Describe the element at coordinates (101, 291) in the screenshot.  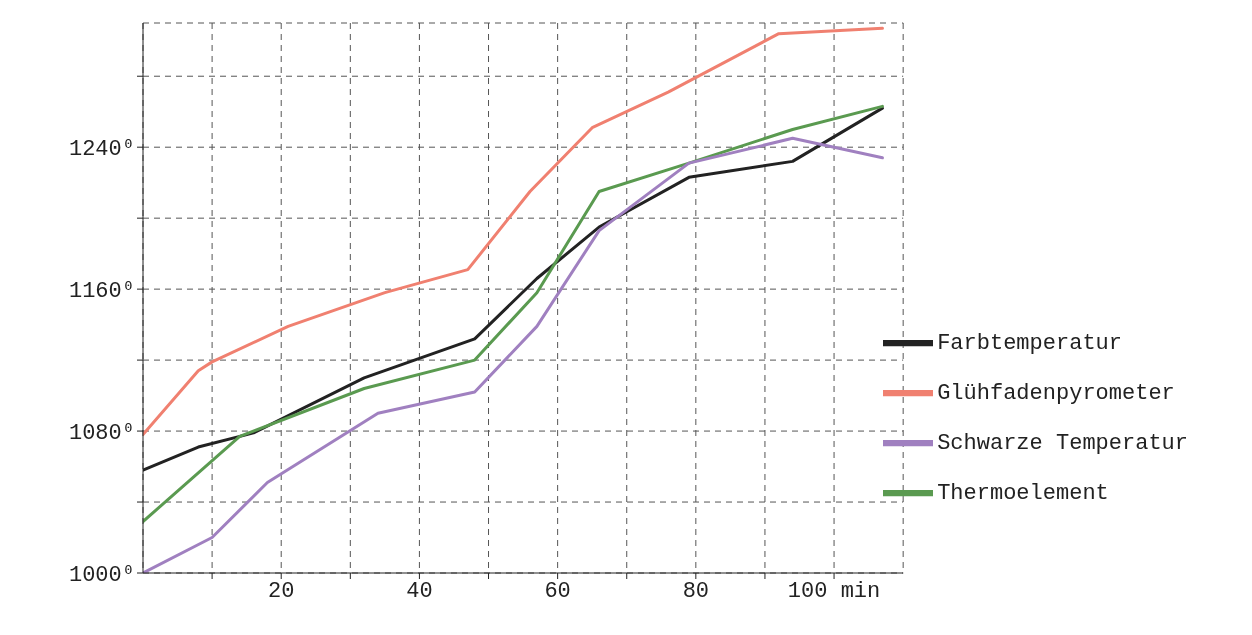
I see `y-tick-label: 1160⁰` at that location.